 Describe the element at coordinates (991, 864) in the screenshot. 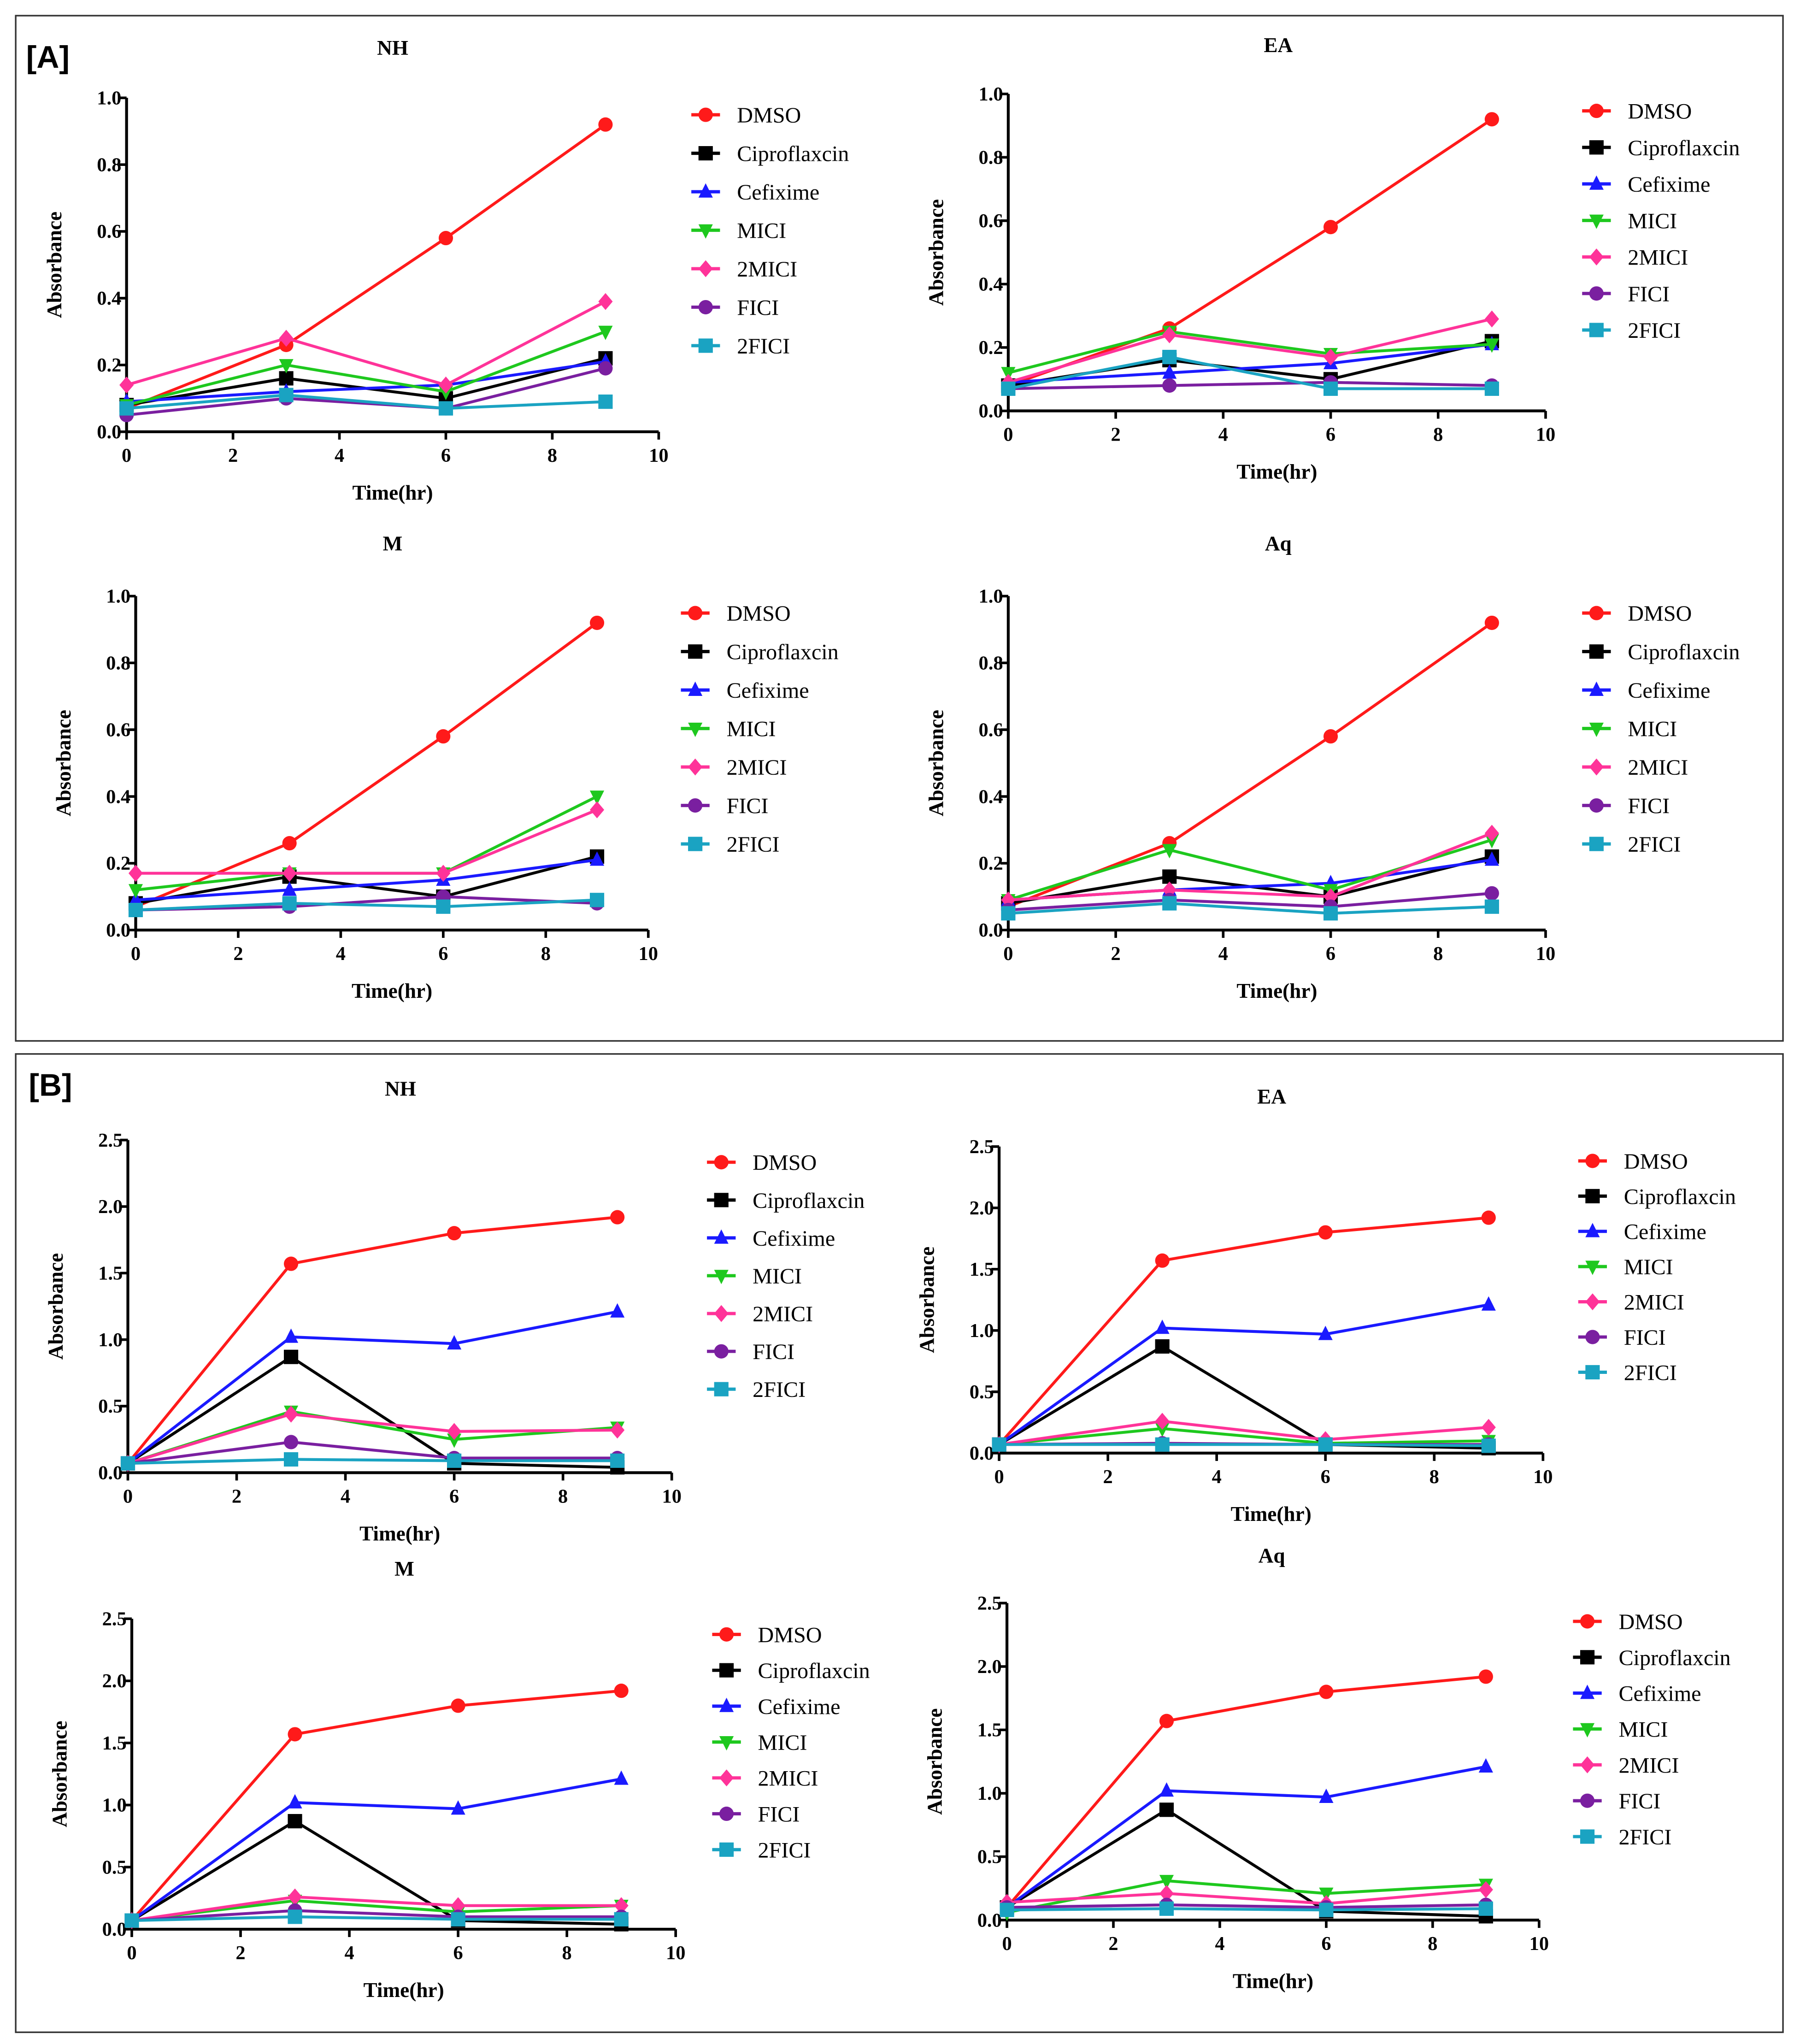

I see `y-tick-label: 0.2` at that location.